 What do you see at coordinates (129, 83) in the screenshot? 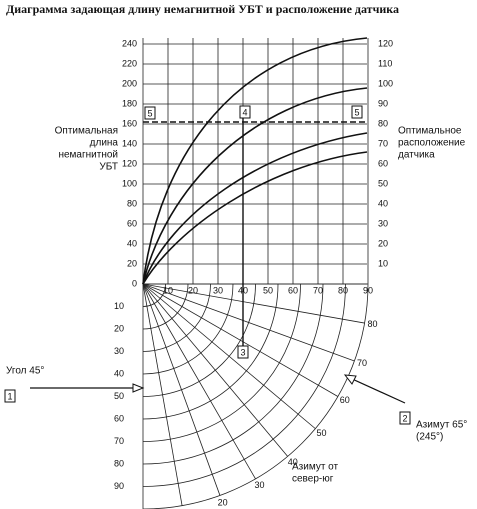
I see `left-tick-label: 200` at bounding box center [129, 83].